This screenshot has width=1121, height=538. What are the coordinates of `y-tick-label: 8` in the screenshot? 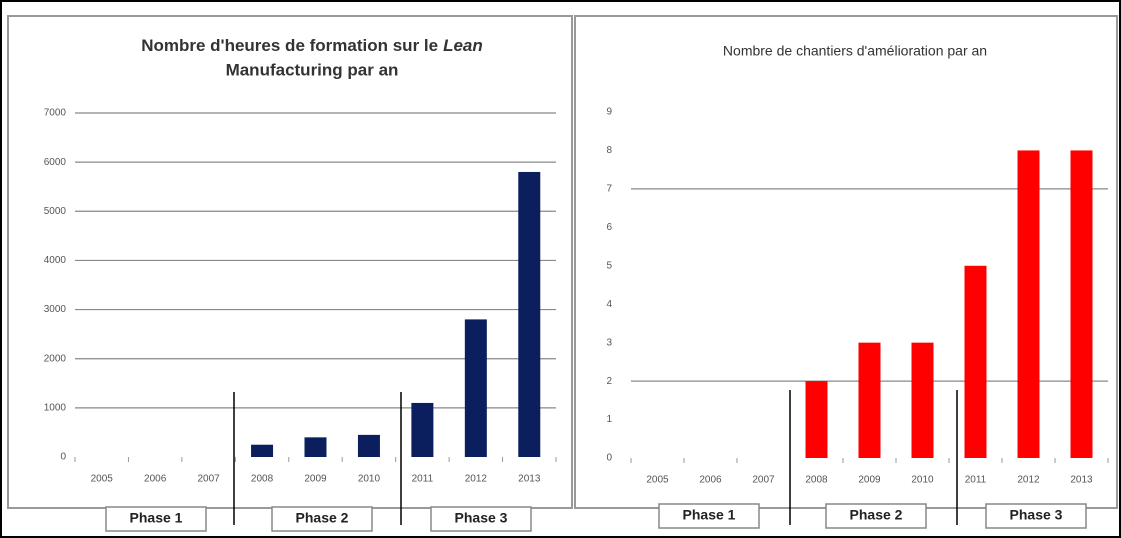 It's located at (609, 150).